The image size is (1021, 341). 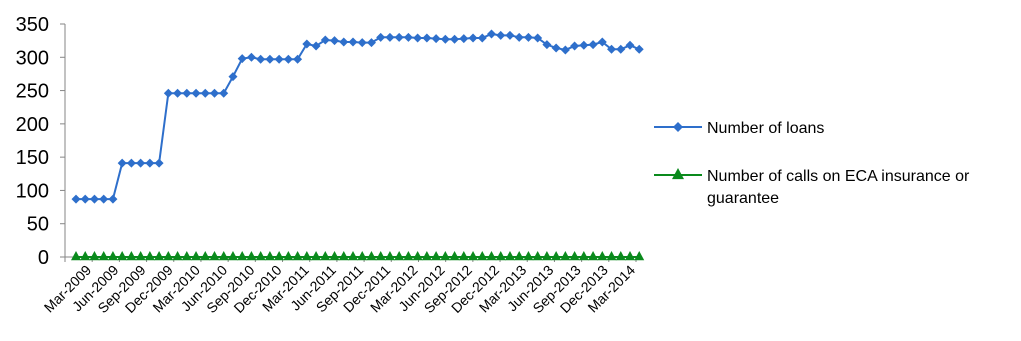 I want to click on y-tick-label: 350, so click(x=32, y=25).